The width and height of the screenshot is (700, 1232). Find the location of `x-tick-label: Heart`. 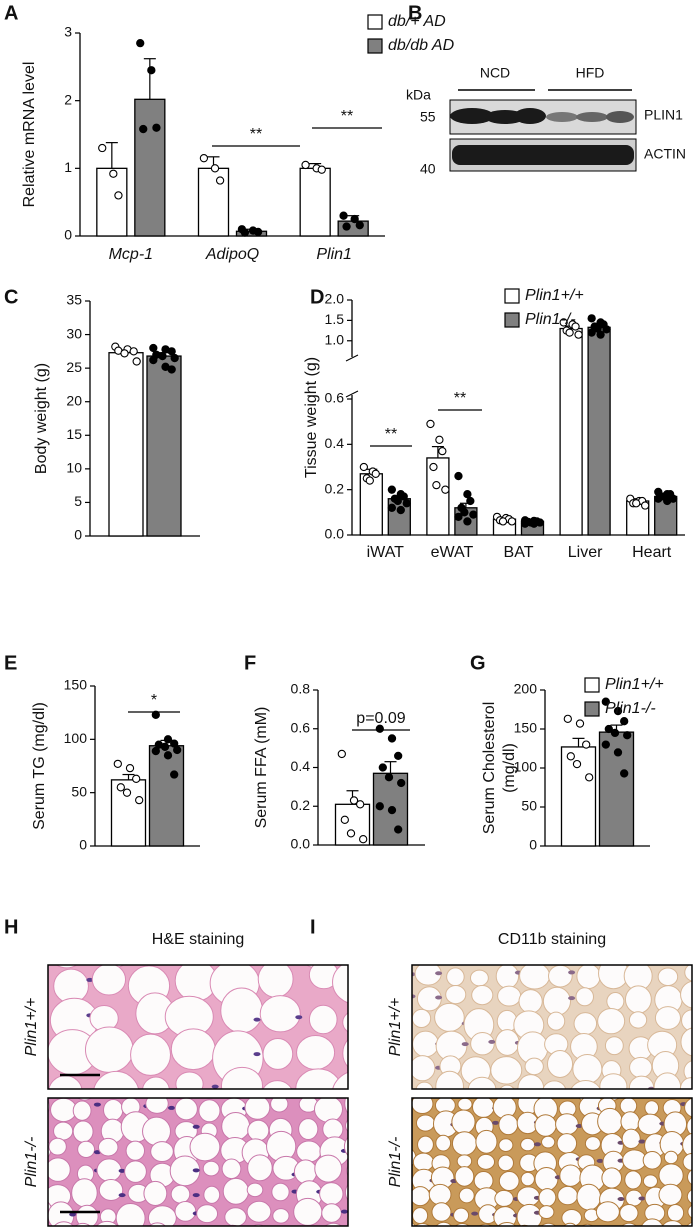

x-tick-label: Heart is located at coordinates (652, 552).